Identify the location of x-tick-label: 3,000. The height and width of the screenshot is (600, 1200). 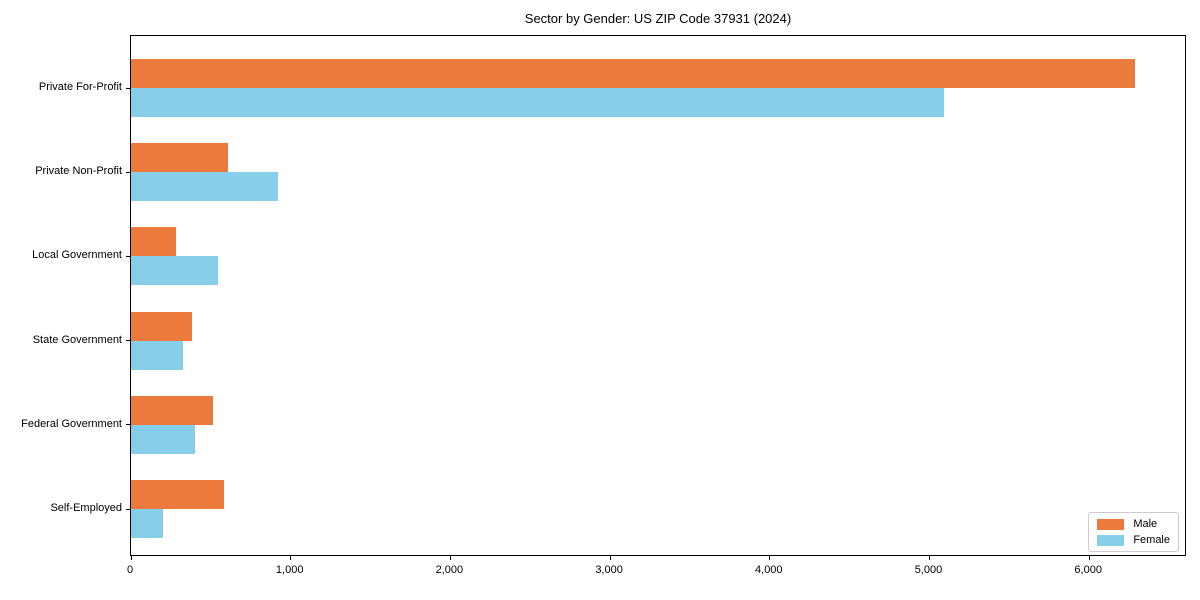
(609, 570).